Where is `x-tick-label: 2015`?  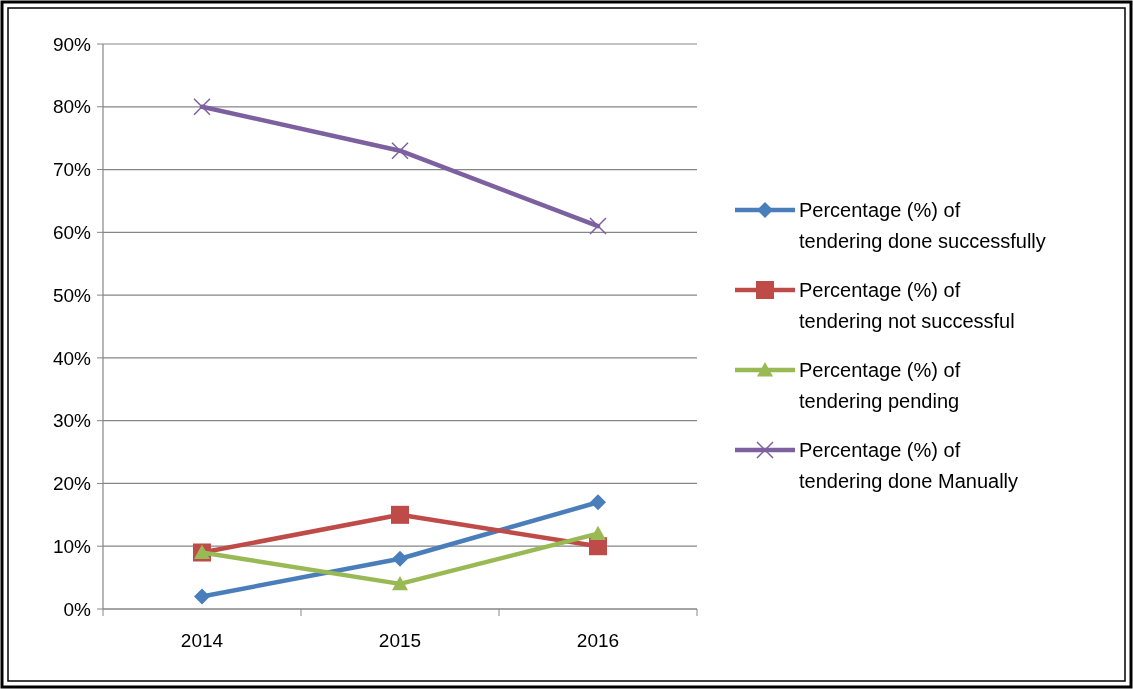
x-tick-label: 2015 is located at coordinates (400, 640).